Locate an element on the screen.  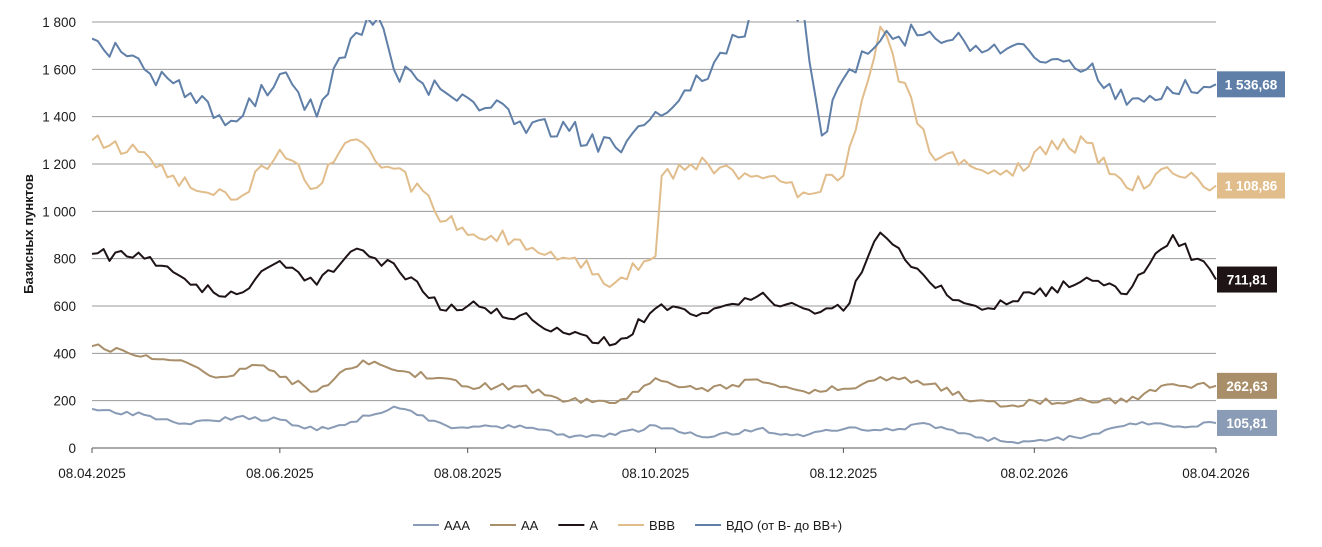
y-tick-label: 400 is located at coordinates (64, 353).